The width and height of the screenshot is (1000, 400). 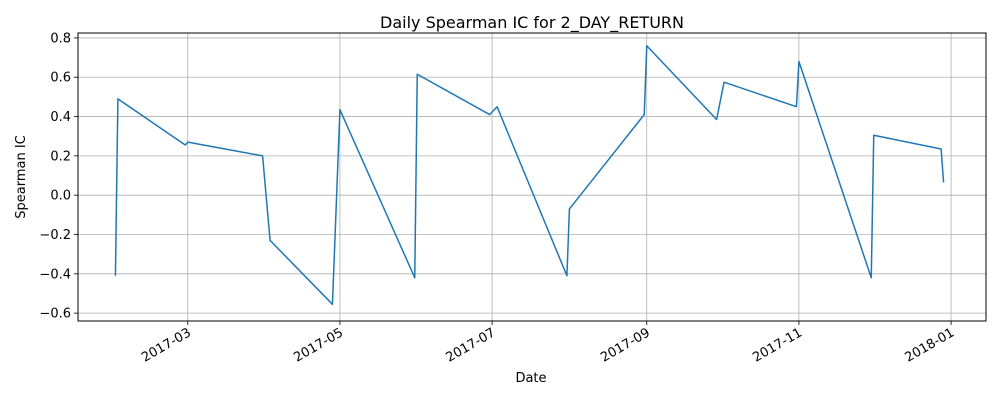 I want to click on x-axis-title: Date, so click(x=530, y=378).